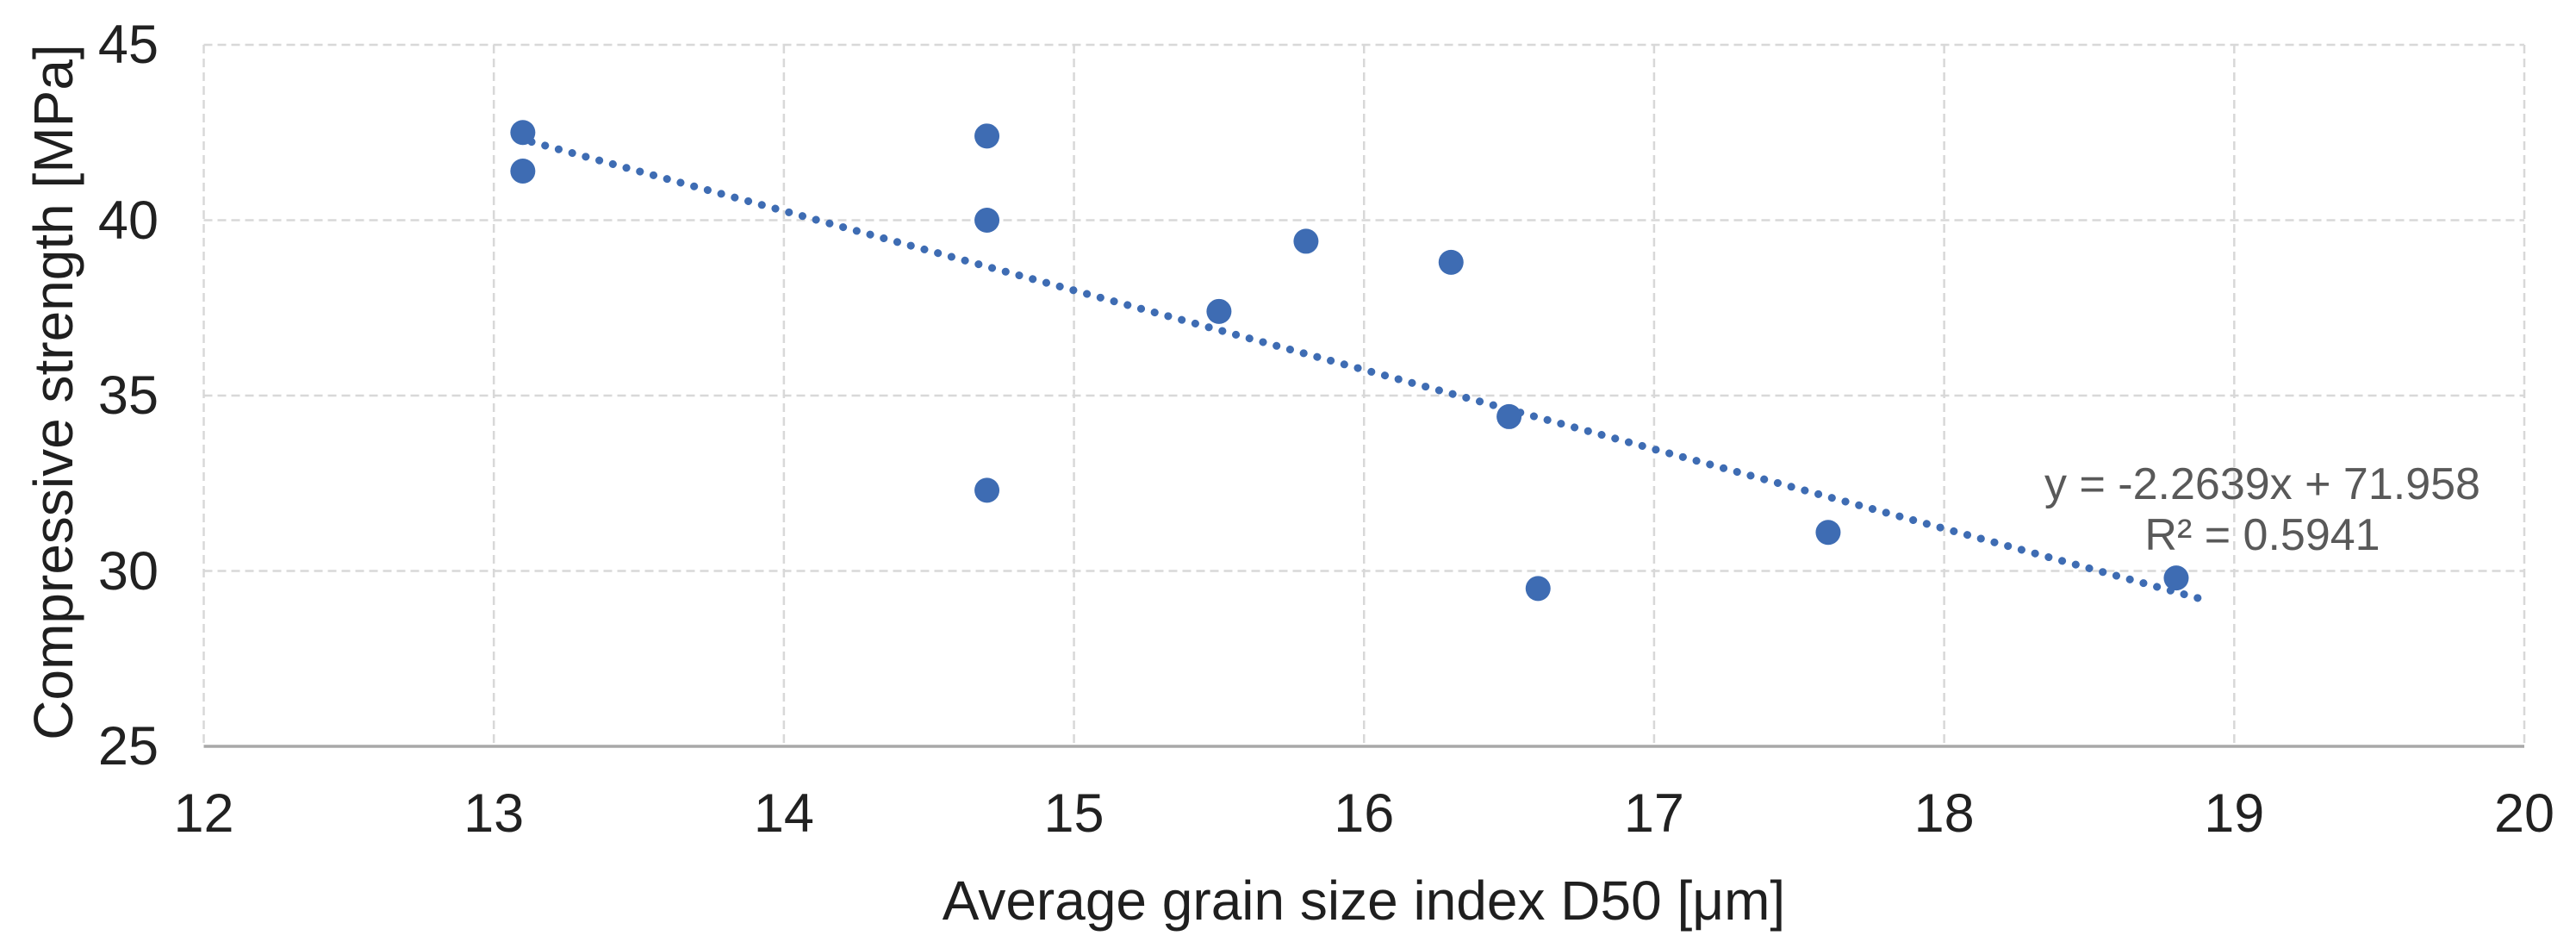 This screenshot has width=2576, height=948. I want to click on x-tick-label: 16, so click(1364, 814).